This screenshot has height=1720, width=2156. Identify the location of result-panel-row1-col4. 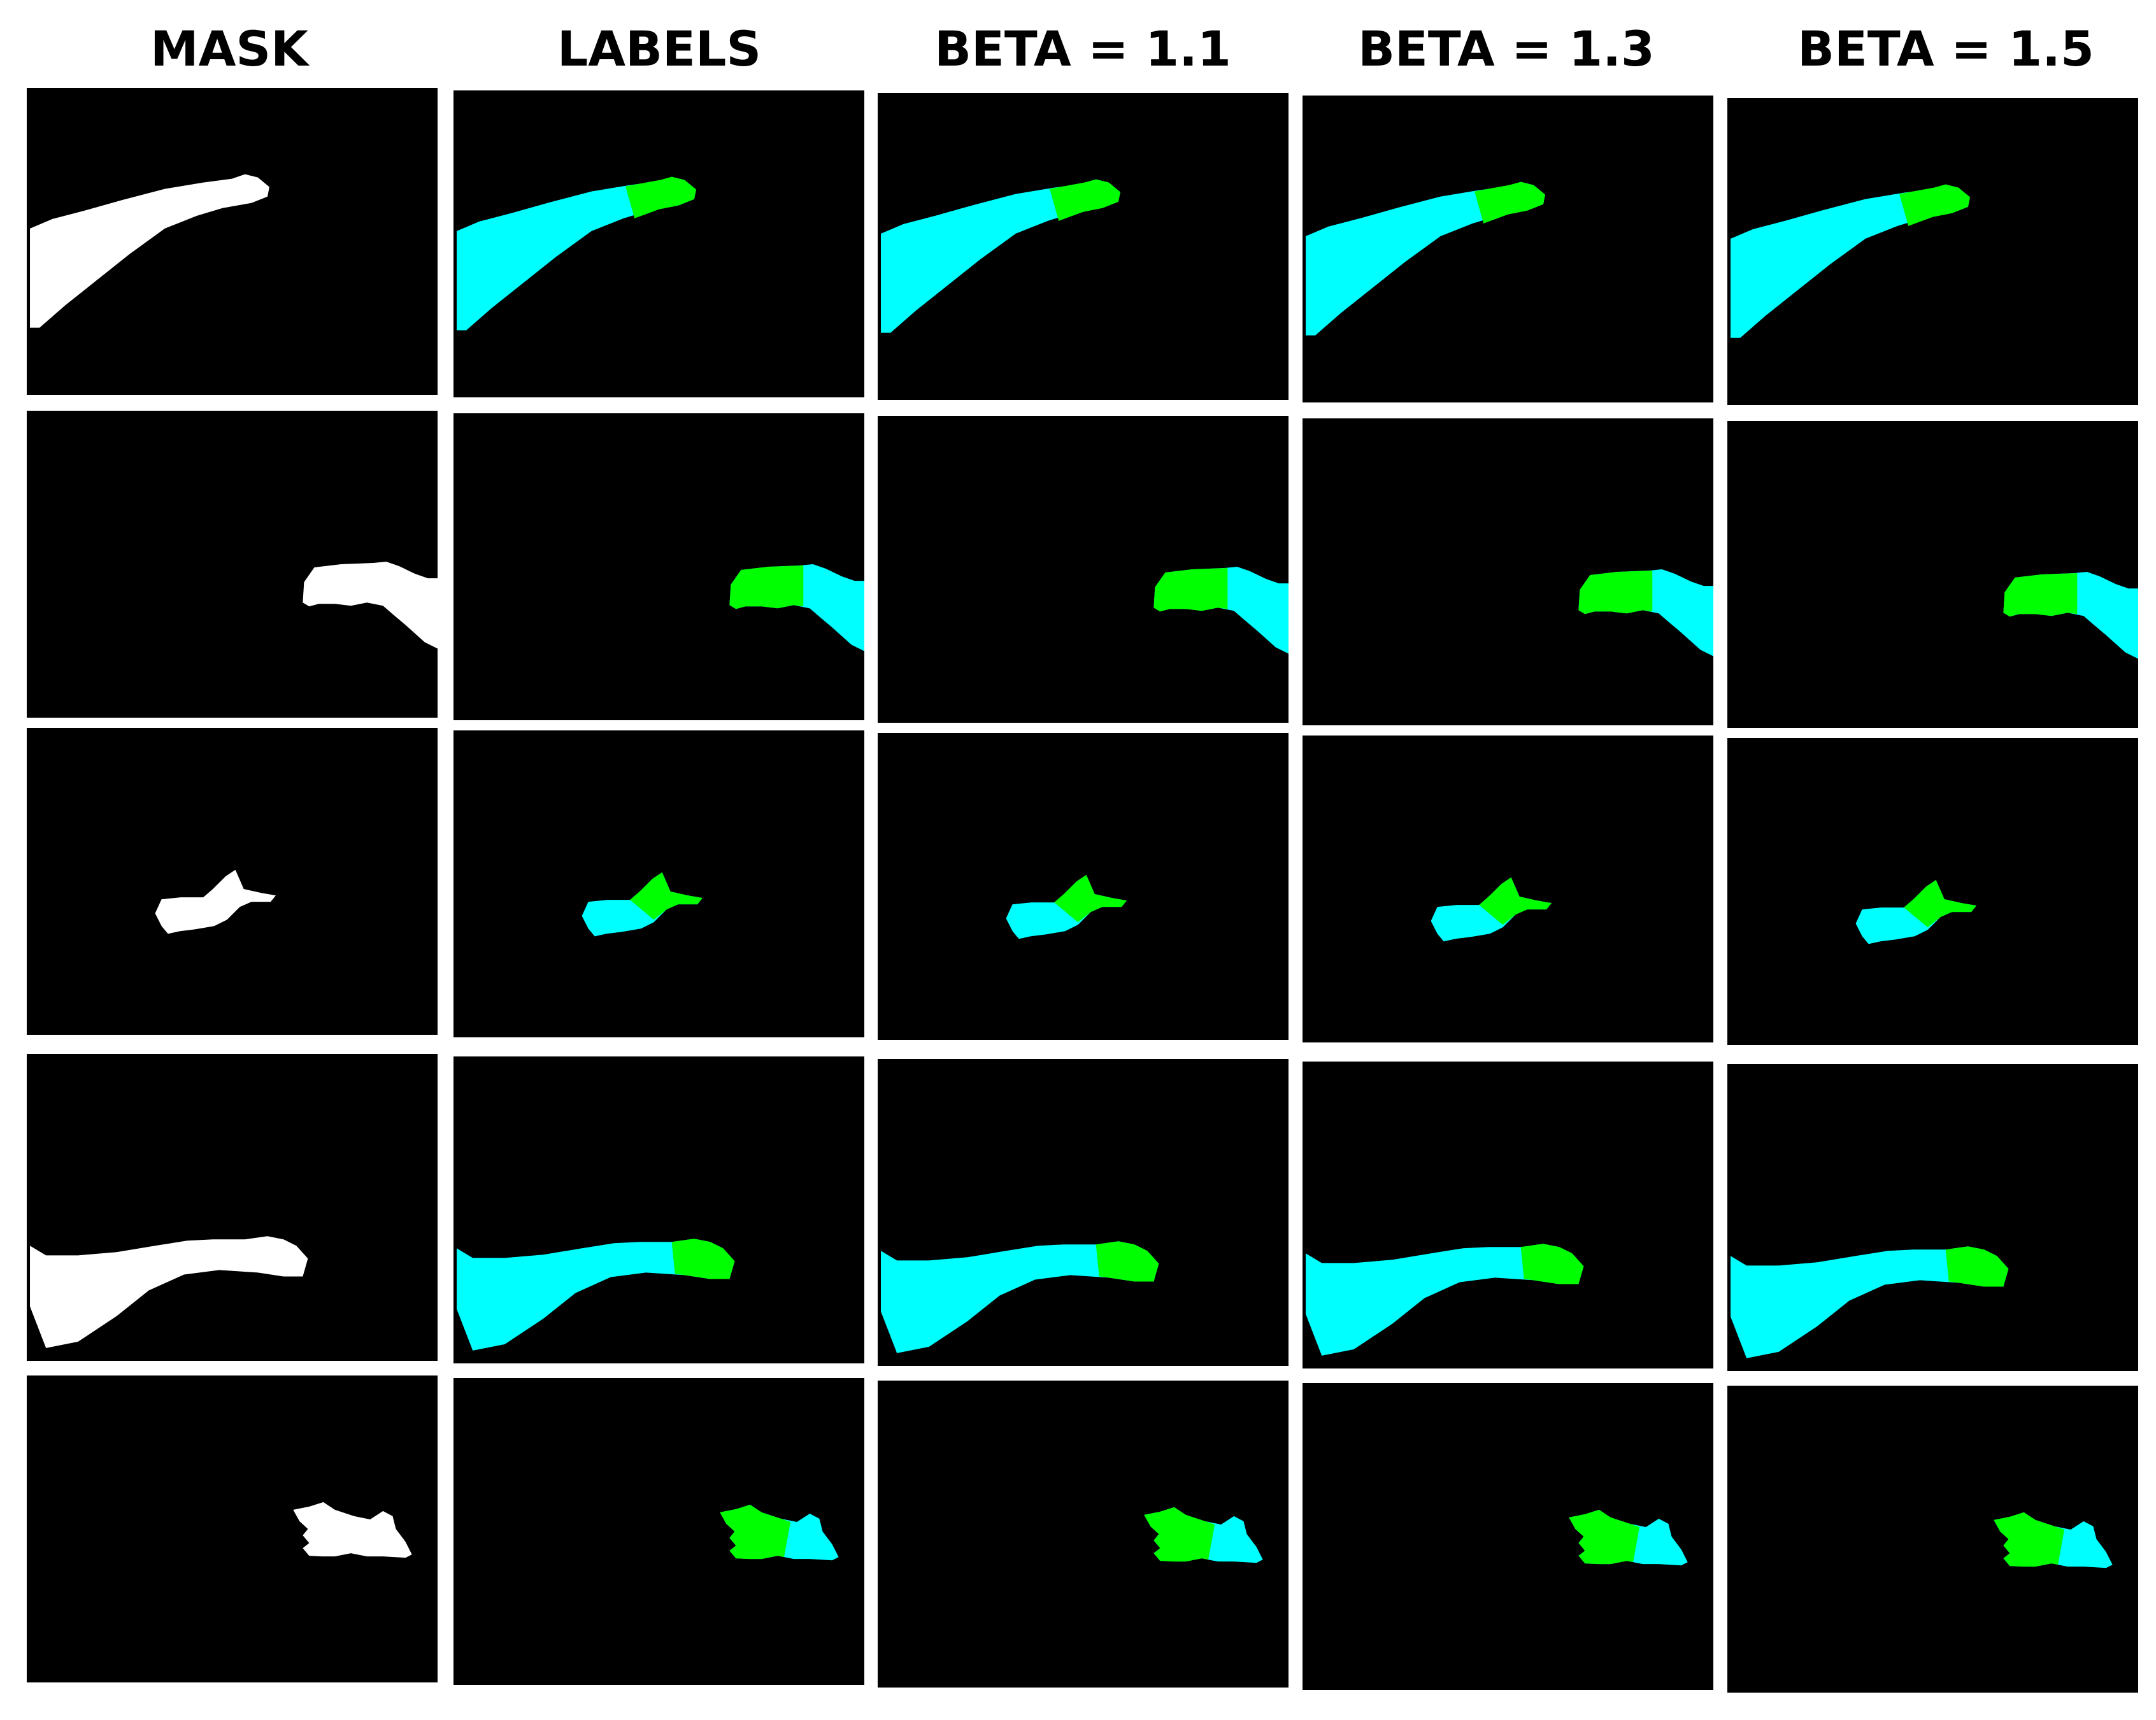
(1508, 249).